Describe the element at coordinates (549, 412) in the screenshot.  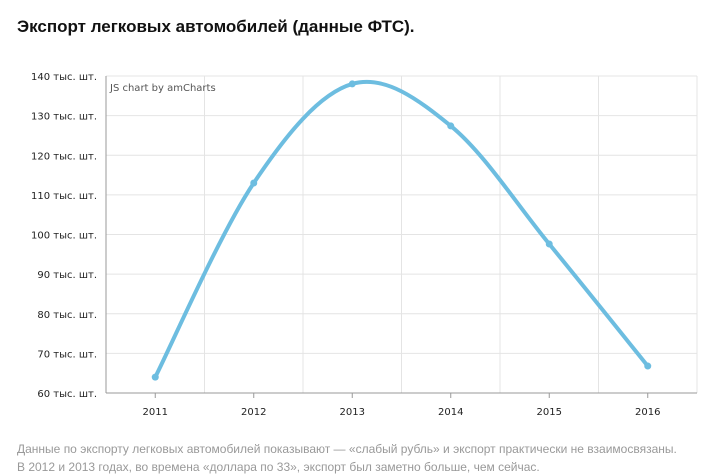
I see `x-tick-label: 2015` at that location.